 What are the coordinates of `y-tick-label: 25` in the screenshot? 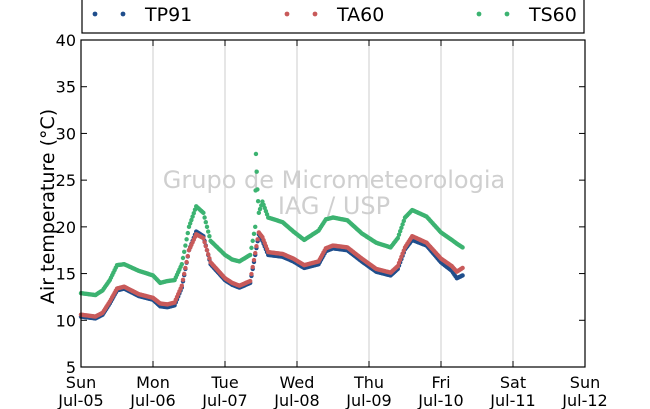 It's located at (66, 180).